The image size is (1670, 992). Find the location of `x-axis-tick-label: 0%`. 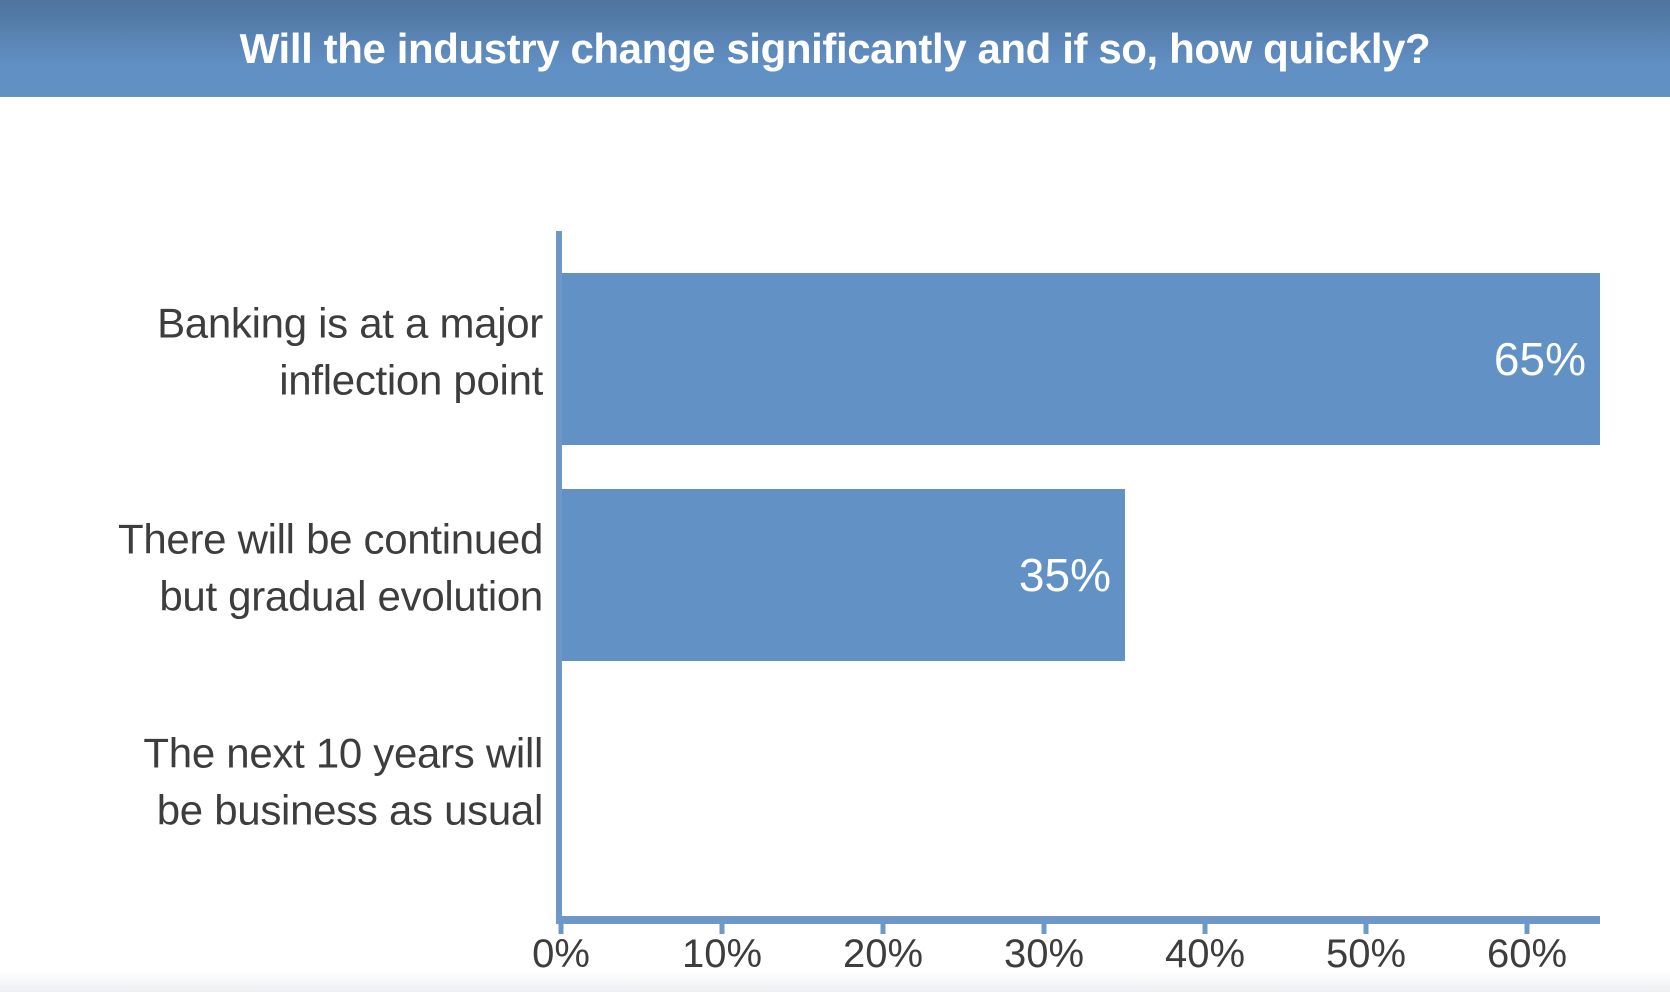

x-axis-tick-label: 0% is located at coordinates (561, 954).